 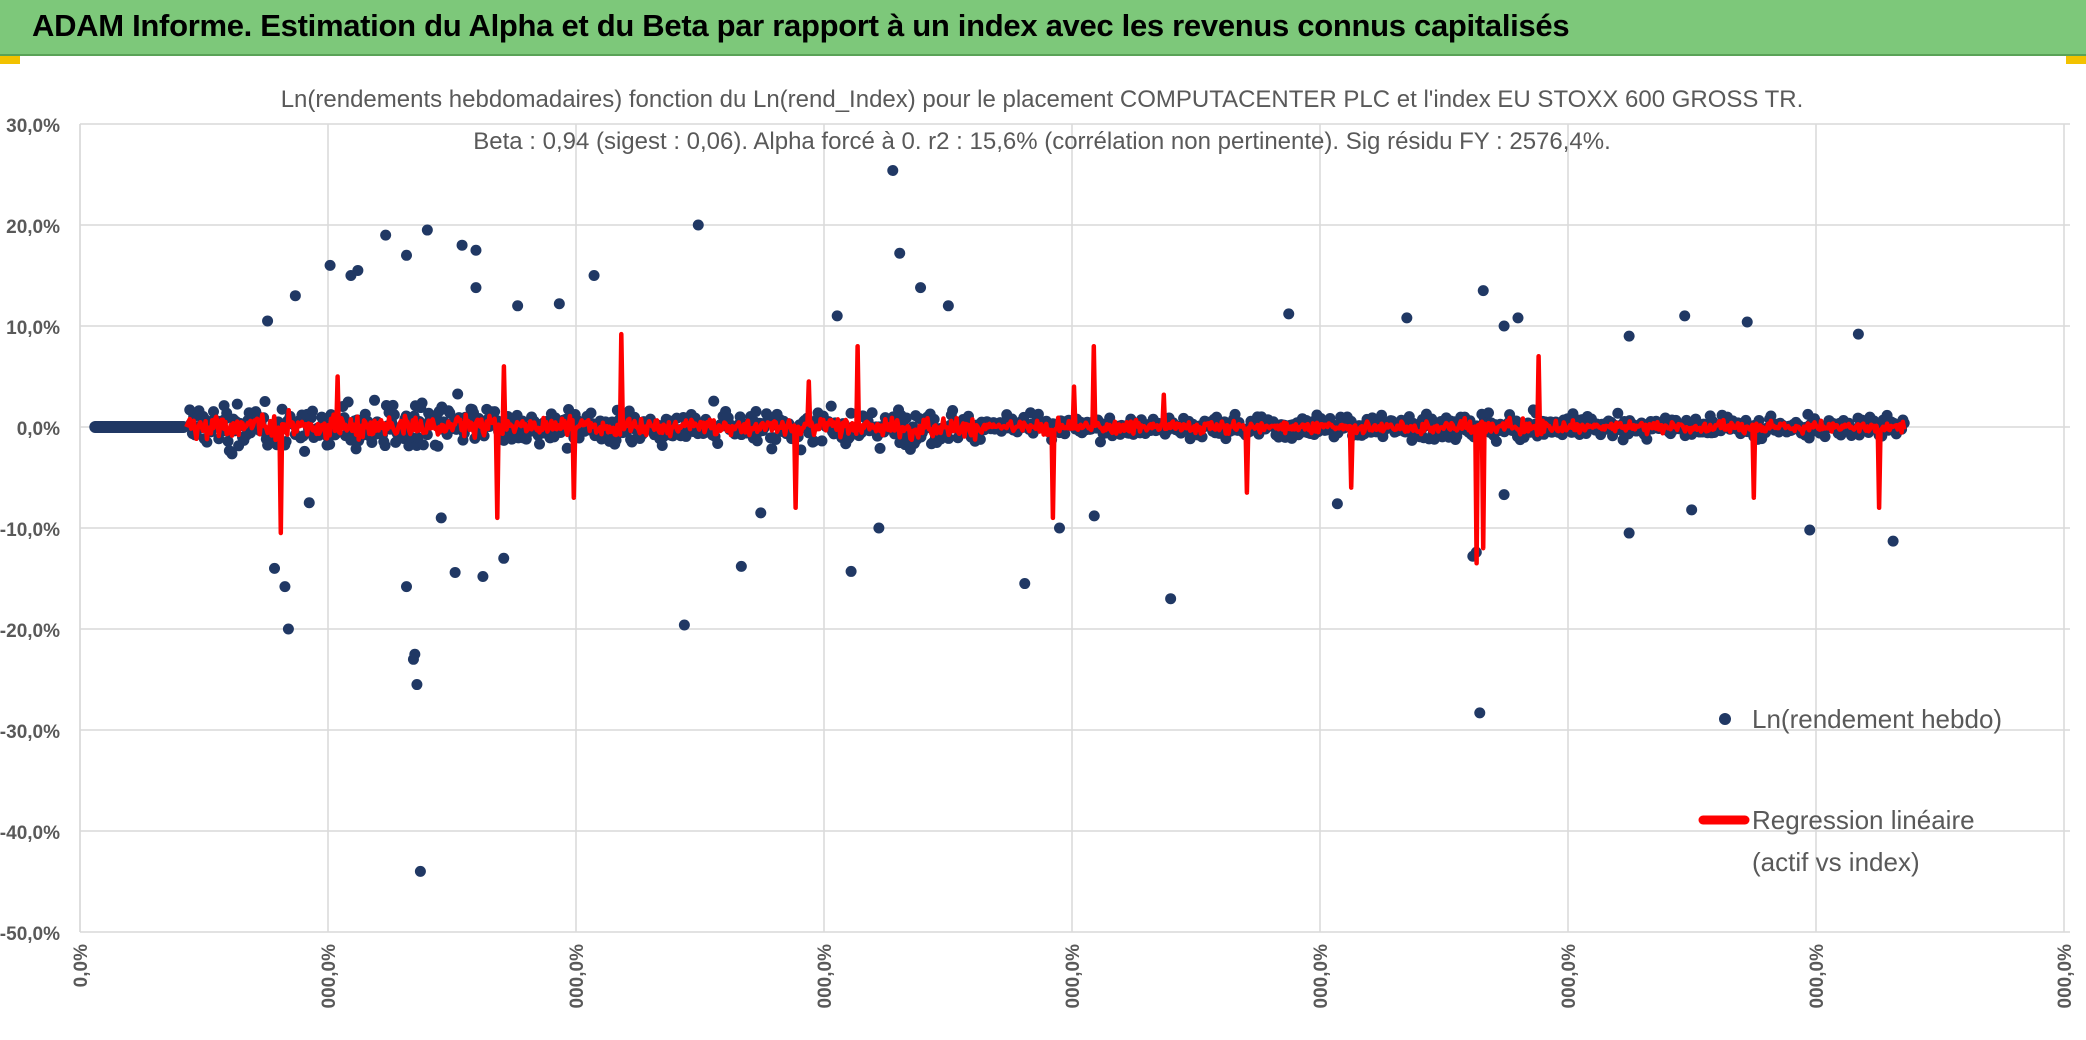 What do you see at coordinates (1877, 719) in the screenshot?
I see `legend-label-points: Ln(rendement hebdo)` at bounding box center [1877, 719].